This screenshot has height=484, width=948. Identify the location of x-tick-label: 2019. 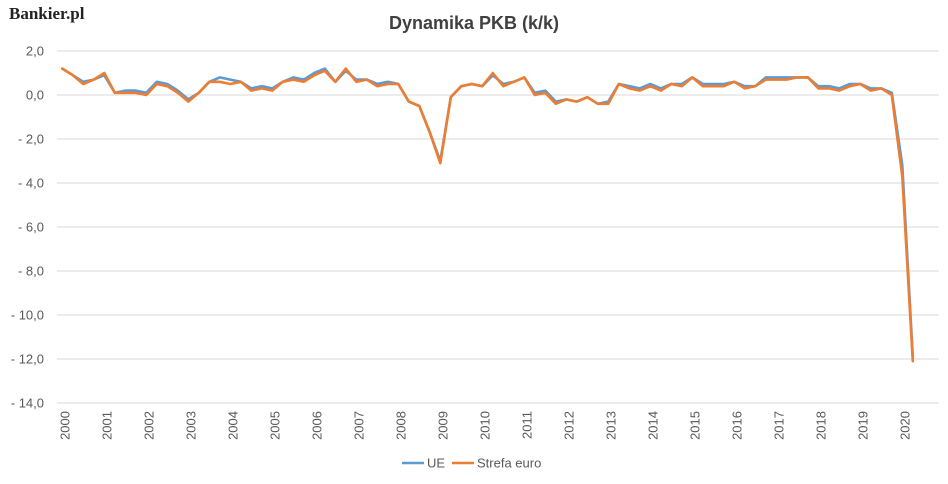
(863, 425).